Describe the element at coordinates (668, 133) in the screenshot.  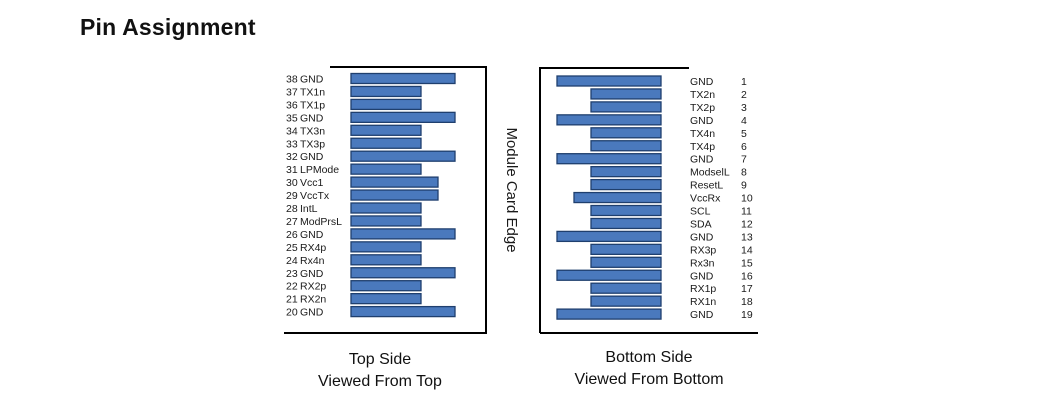
I see `pin-row: TX4n 5` at that location.